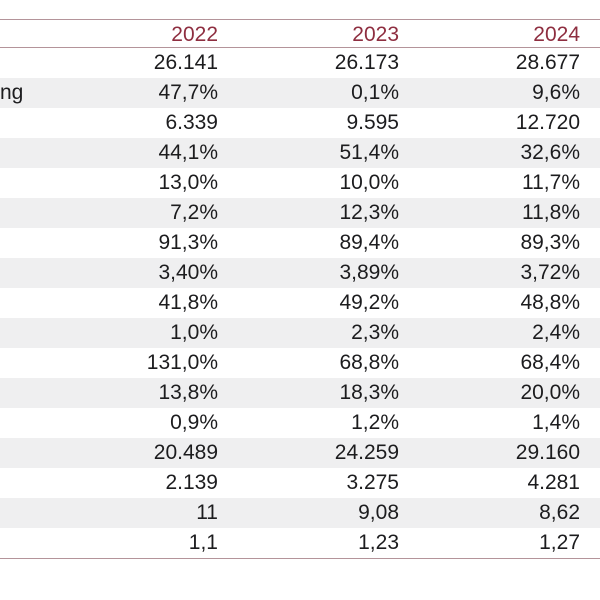  What do you see at coordinates (185, 452) in the screenshot?
I see `cell-value: 20.489` at bounding box center [185, 452].